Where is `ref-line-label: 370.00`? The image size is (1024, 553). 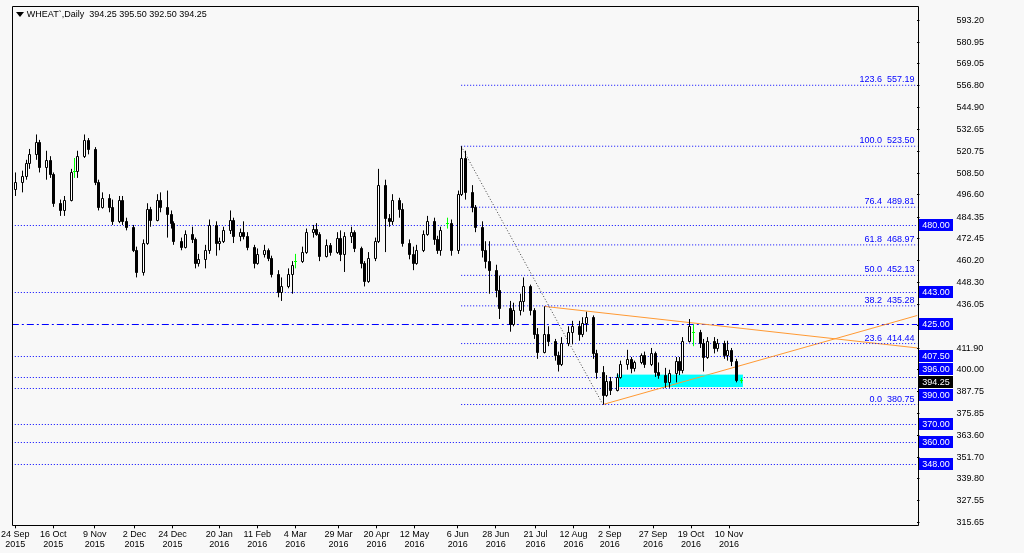
ref-line-label: 370.00 is located at coordinates (936, 423).